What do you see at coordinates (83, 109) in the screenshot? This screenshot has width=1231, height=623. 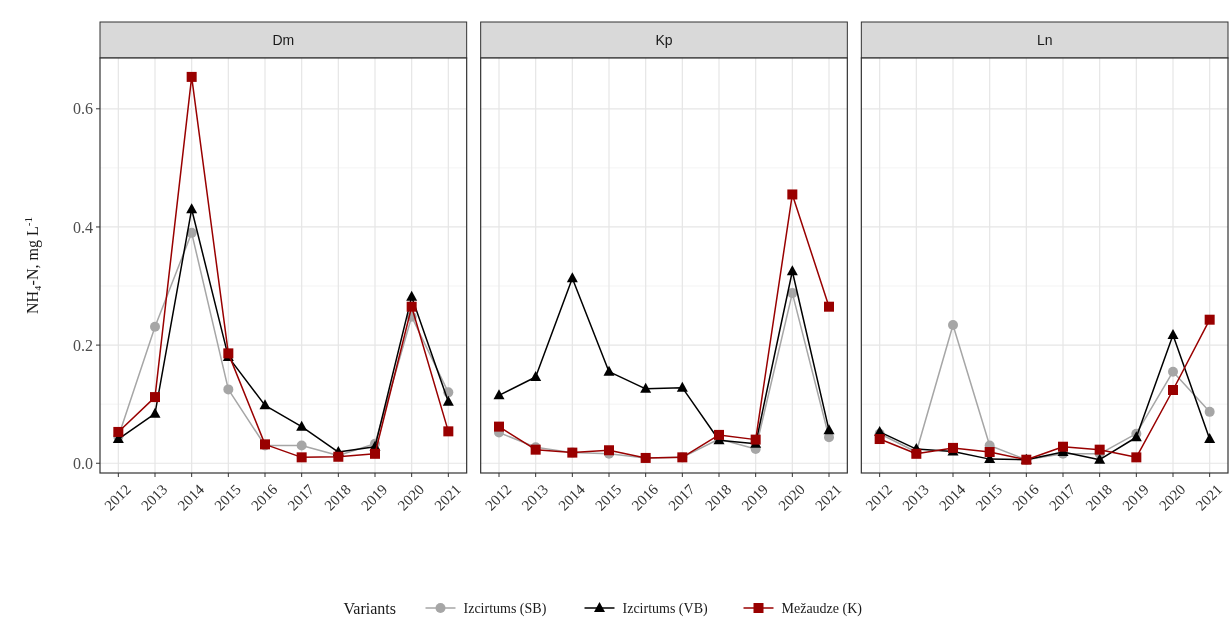 I see `y-tick-label: 0.6` at bounding box center [83, 109].